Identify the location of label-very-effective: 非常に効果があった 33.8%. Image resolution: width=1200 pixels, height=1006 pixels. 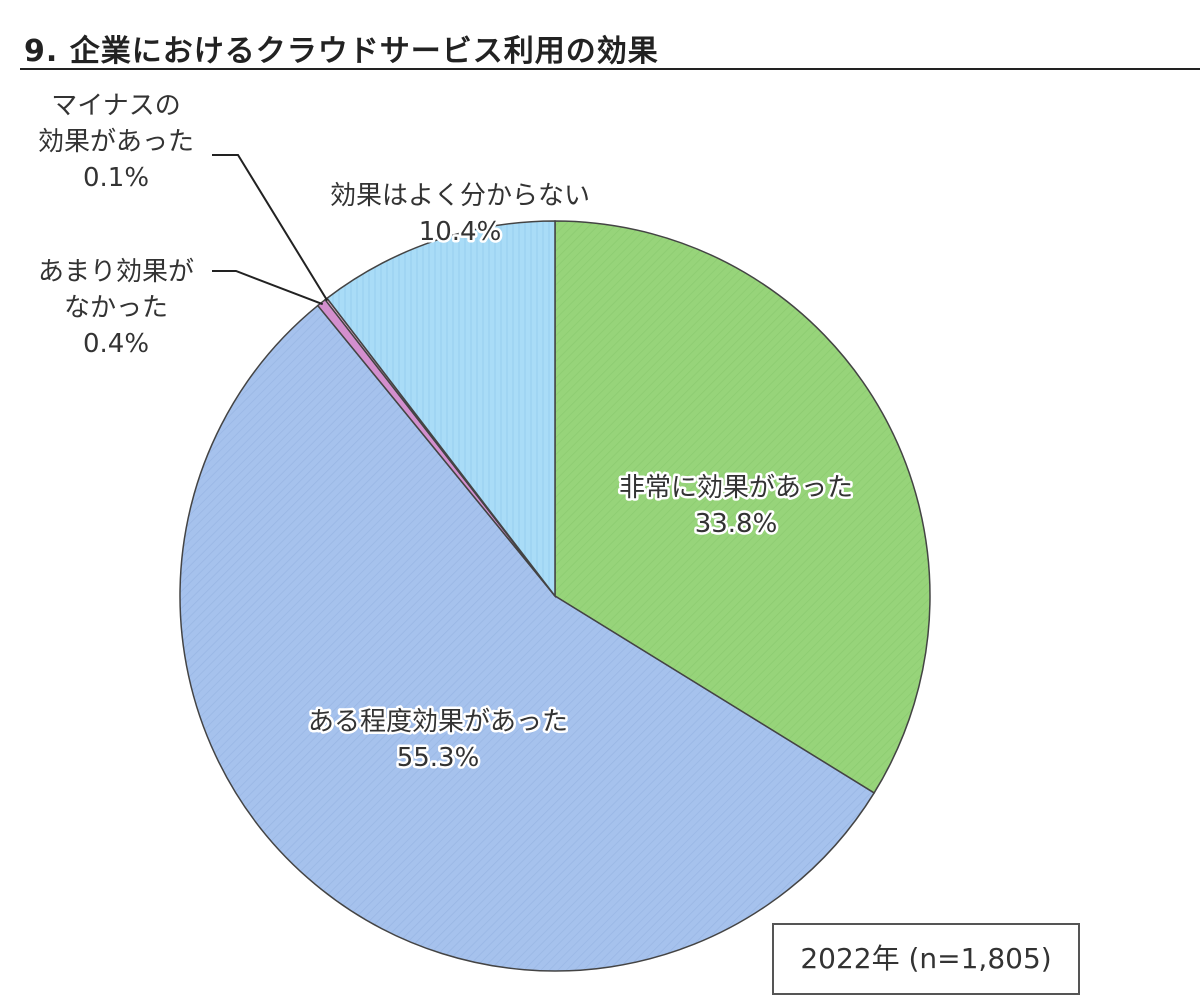
(736, 506).